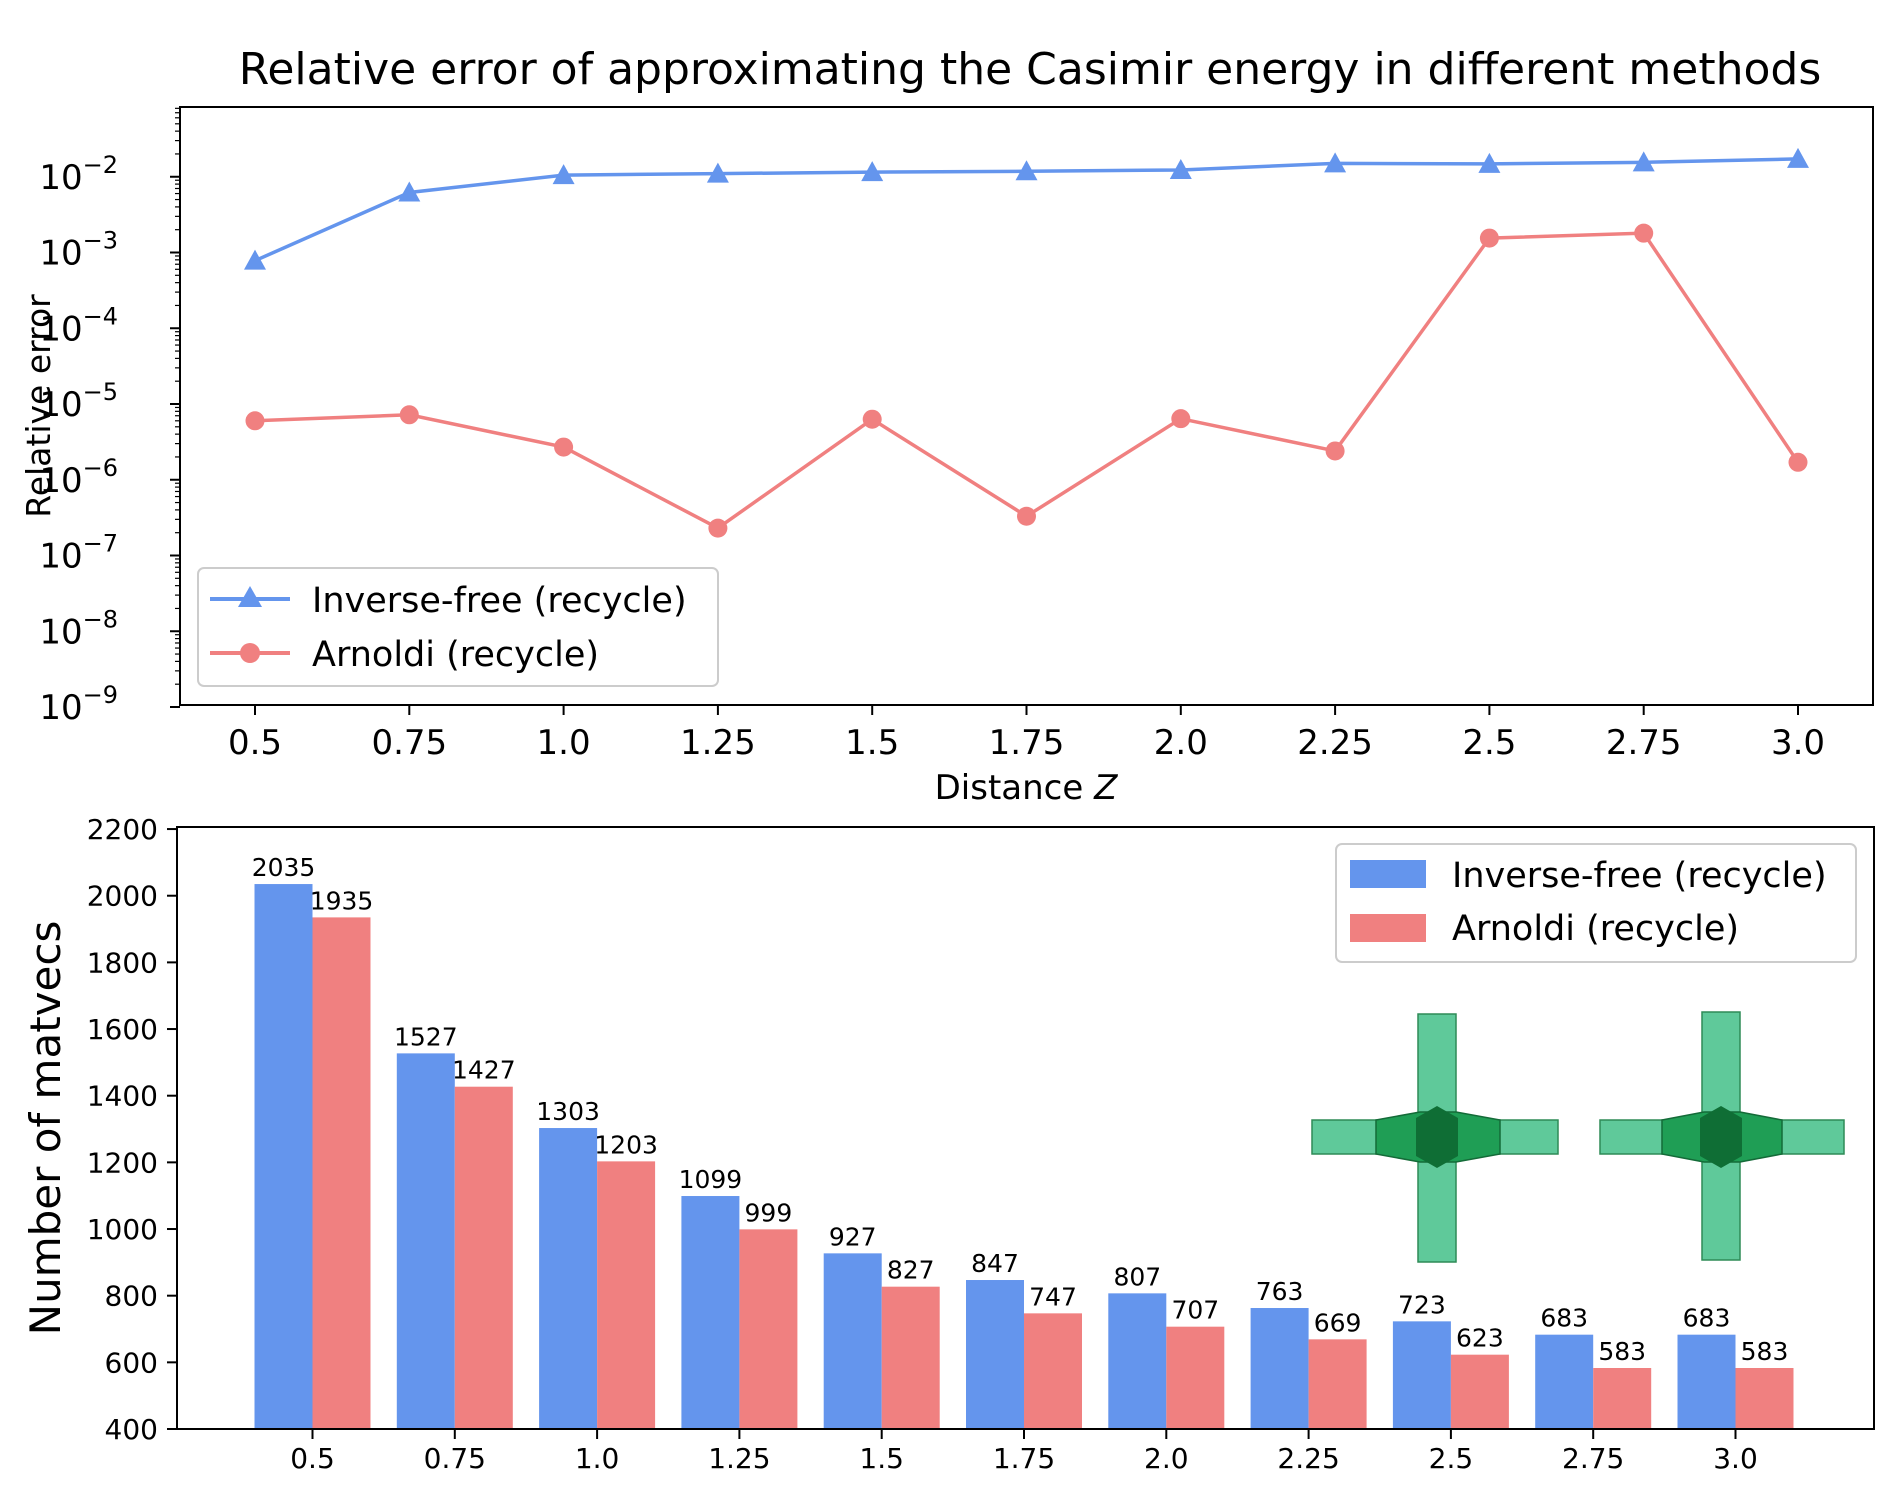 The width and height of the screenshot is (1896, 1488). I want to click on bar-label-arnoldi: 1427, so click(484, 1070).